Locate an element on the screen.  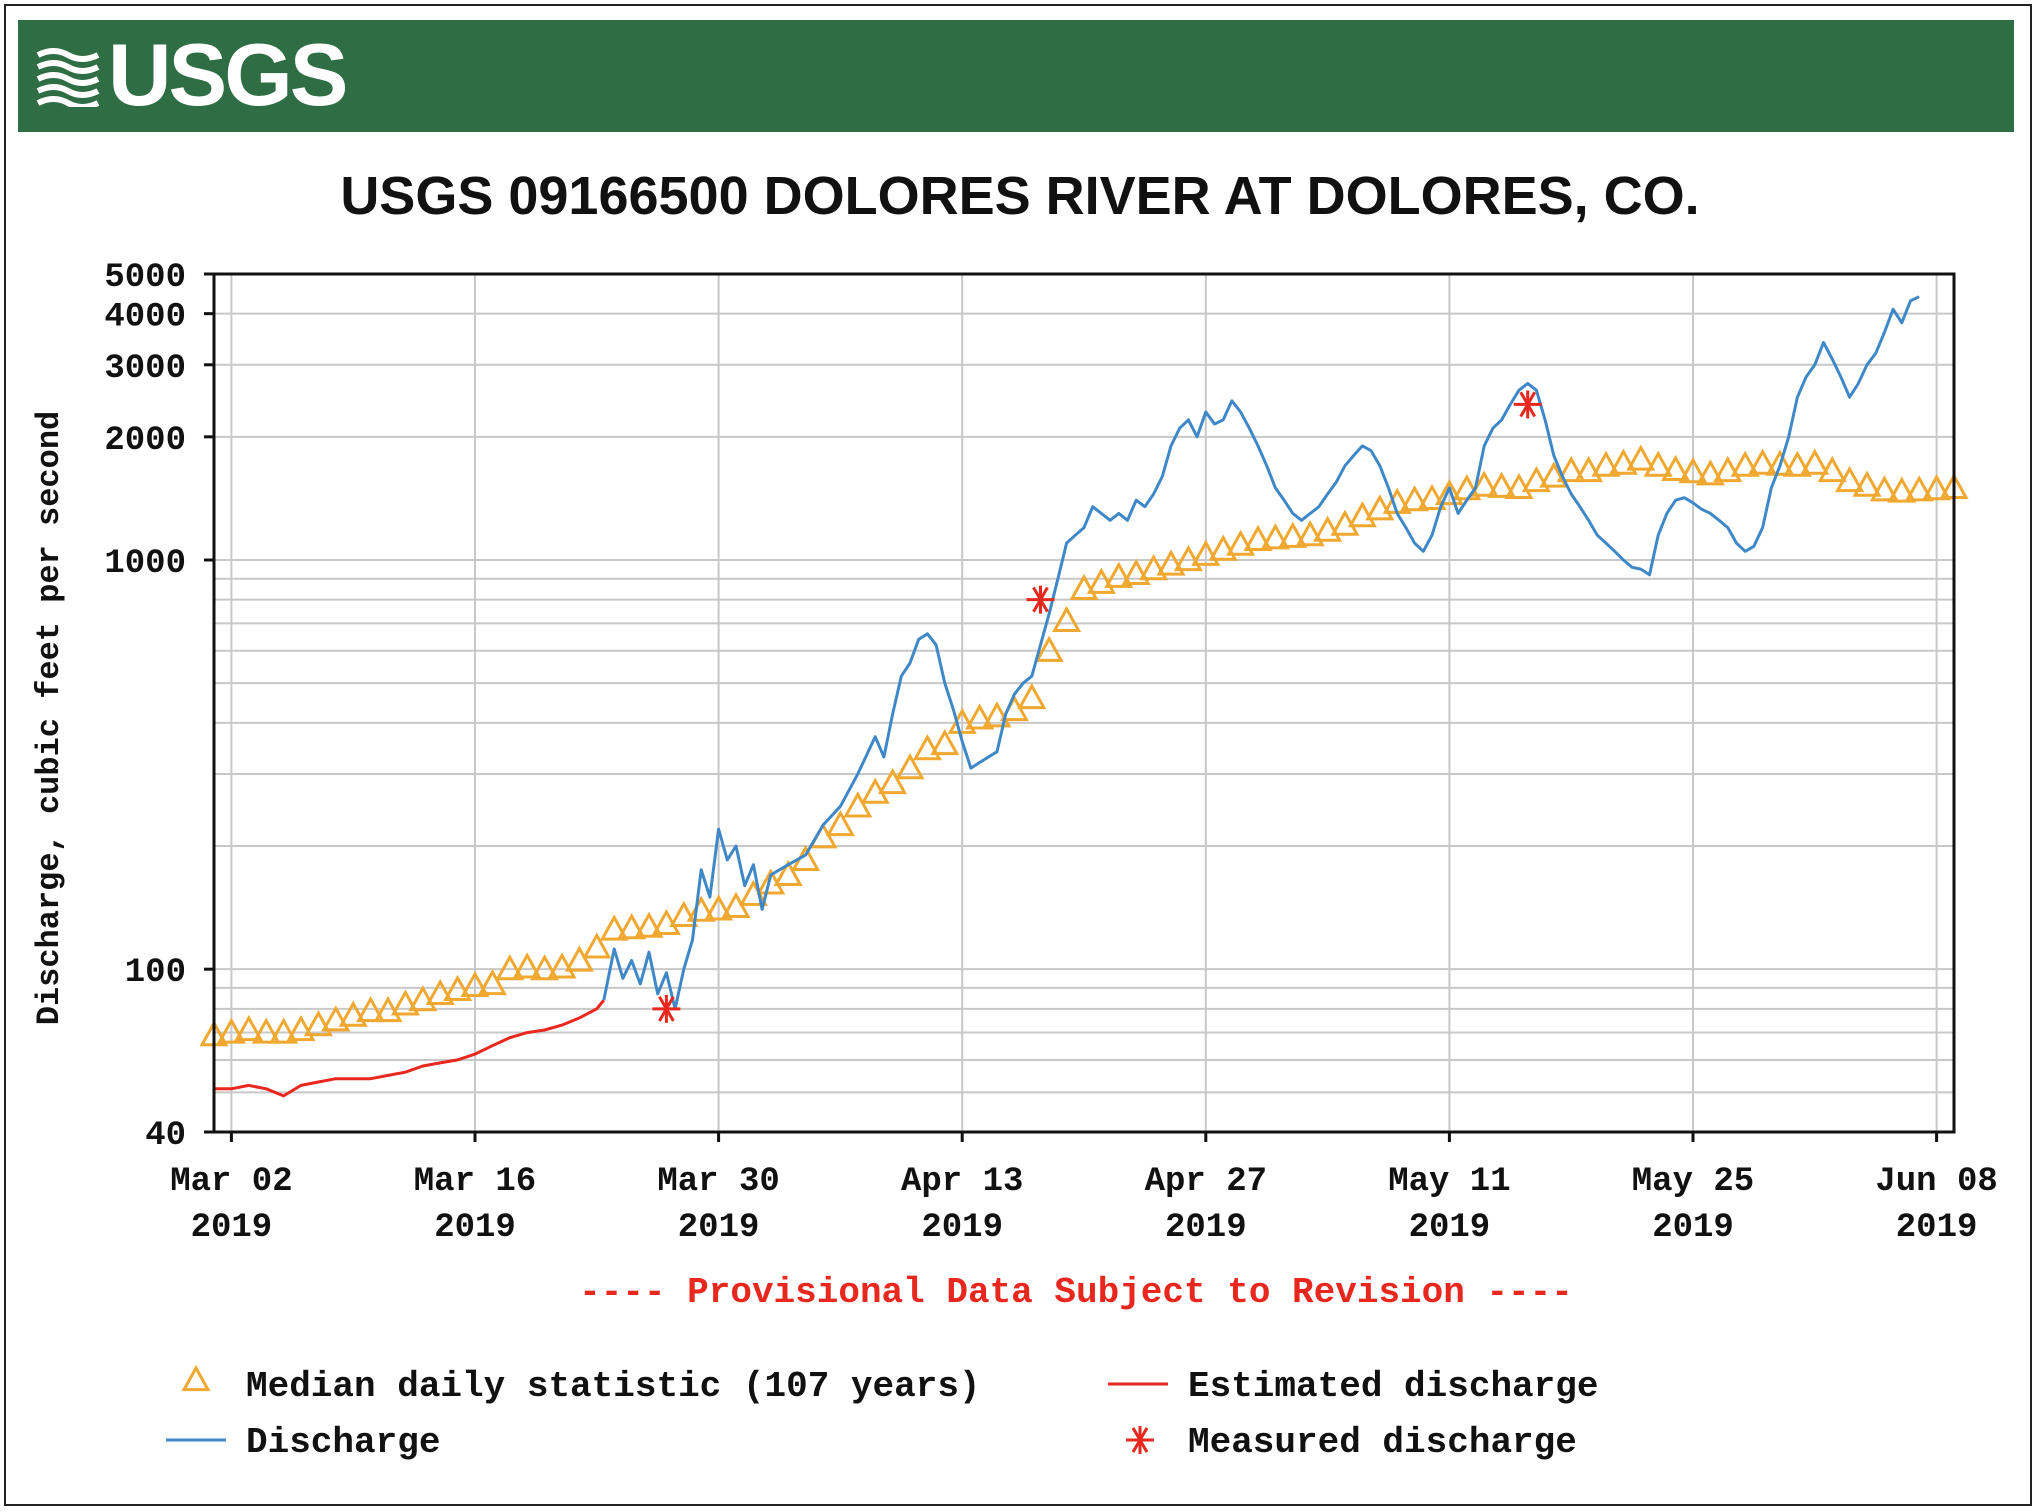
y-tick-label: 40 is located at coordinates (165, 1136).